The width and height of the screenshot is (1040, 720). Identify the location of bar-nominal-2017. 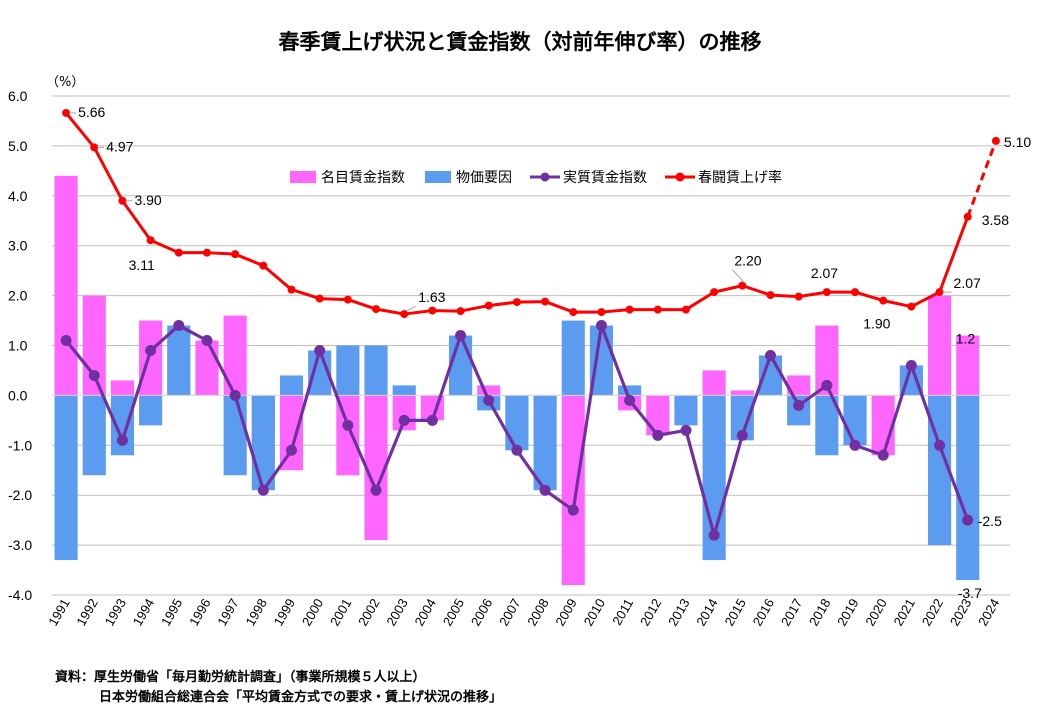
(799, 385).